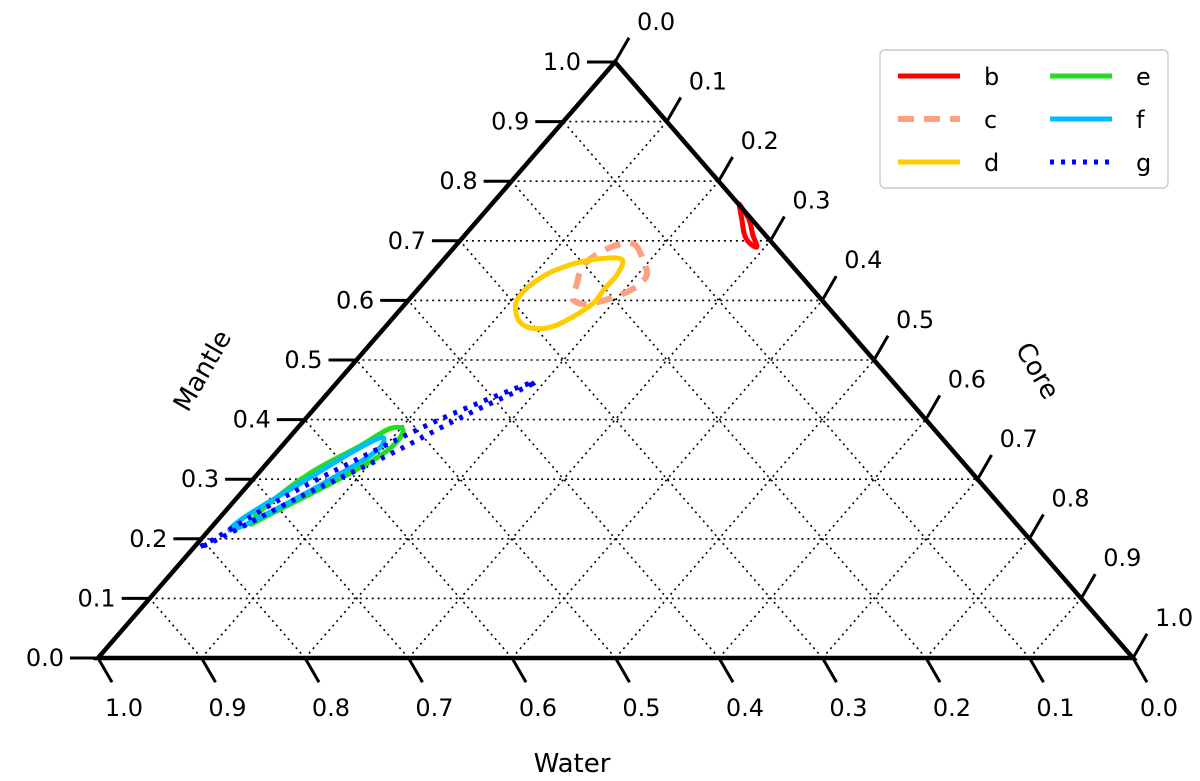 Image resolution: width=1200 pixels, height=781 pixels. What do you see at coordinates (1070, 499) in the screenshot?
I see `tick-label-core: 0.8` at bounding box center [1070, 499].